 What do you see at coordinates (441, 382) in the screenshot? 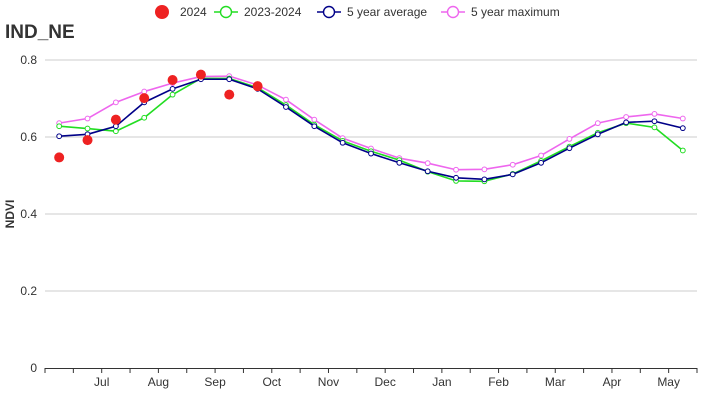
I see `x-tick-label-jan: Jan` at bounding box center [441, 382].